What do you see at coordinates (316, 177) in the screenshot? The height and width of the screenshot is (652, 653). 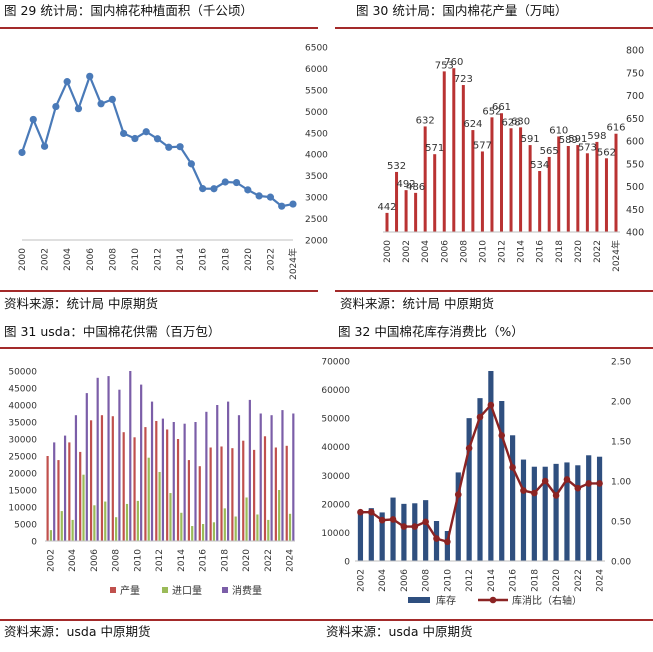 I see `p1-ytick-label: 3500` at bounding box center [316, 177].